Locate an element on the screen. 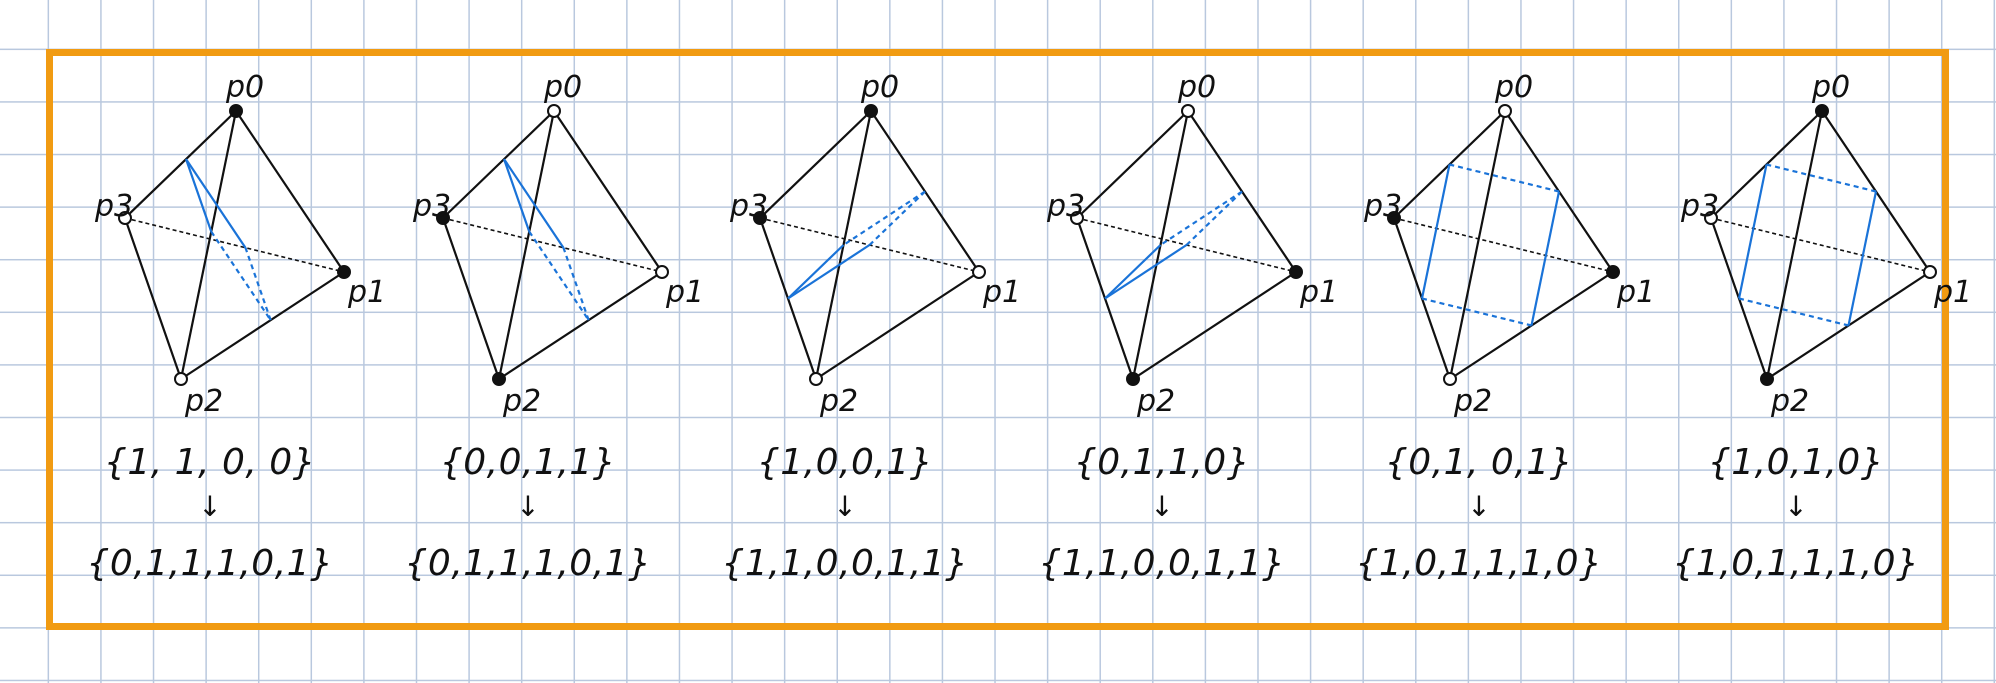 The height and width of the screenshot is (683, 1996). input-code: {1,0,1,0} is located at coordinates (1796, 462).